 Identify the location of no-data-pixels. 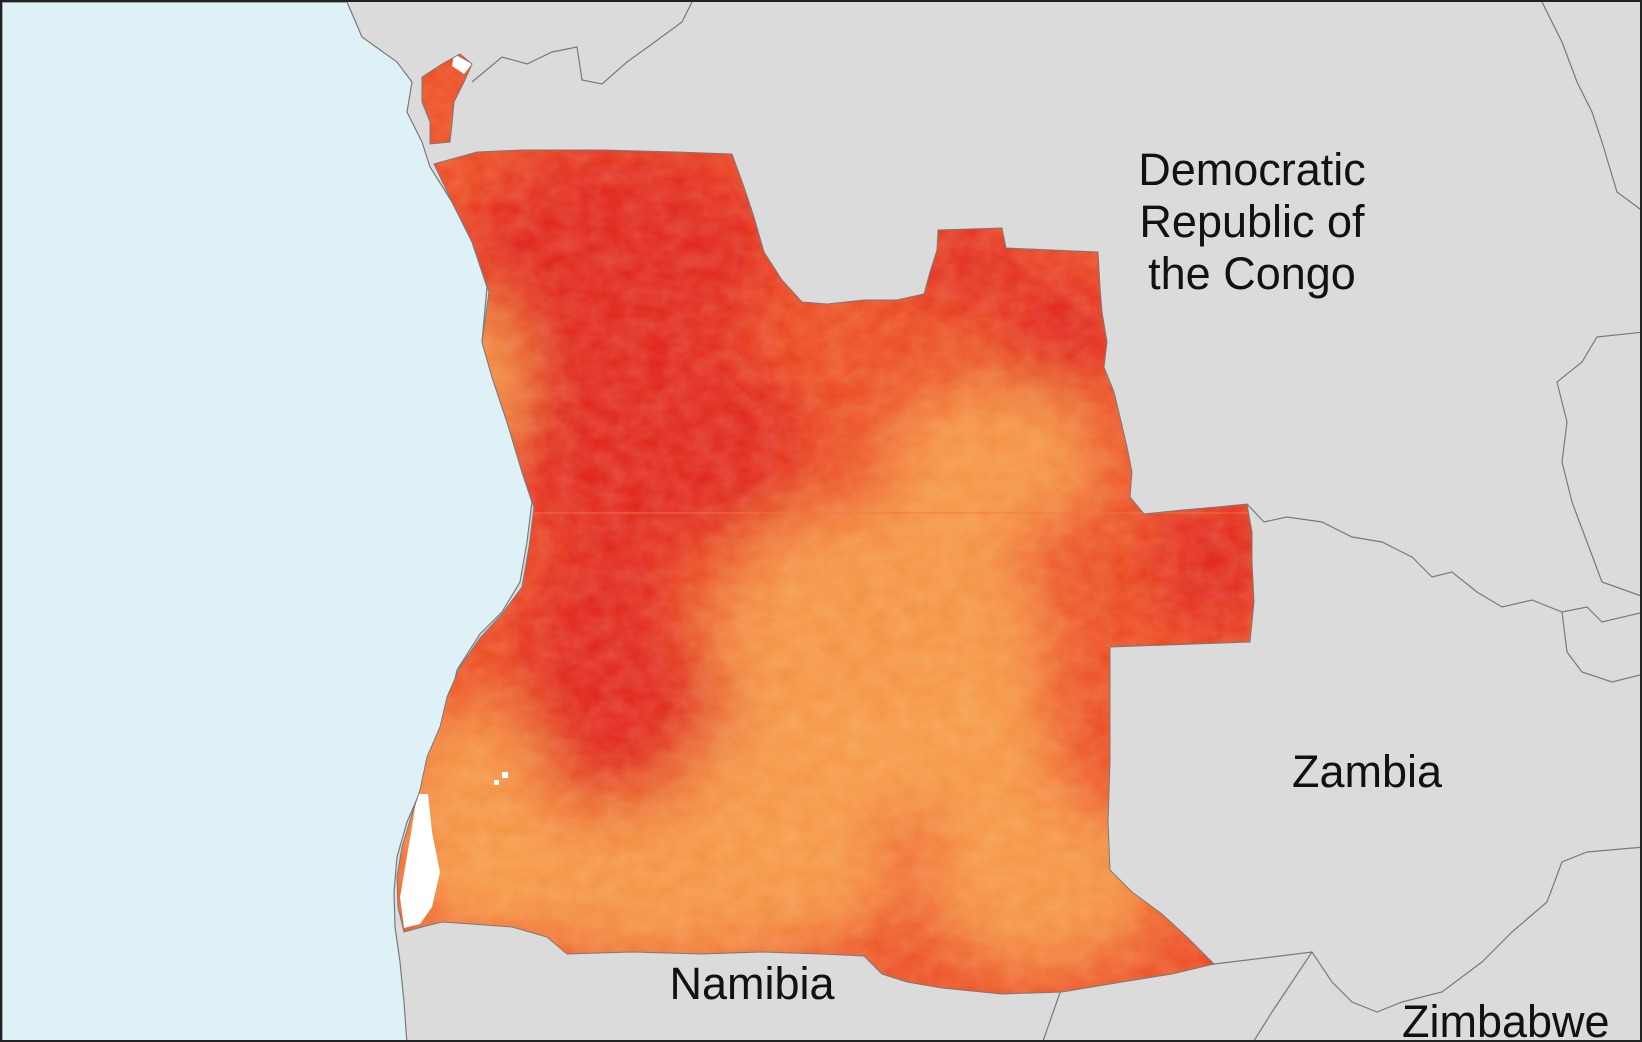
(454, 491).